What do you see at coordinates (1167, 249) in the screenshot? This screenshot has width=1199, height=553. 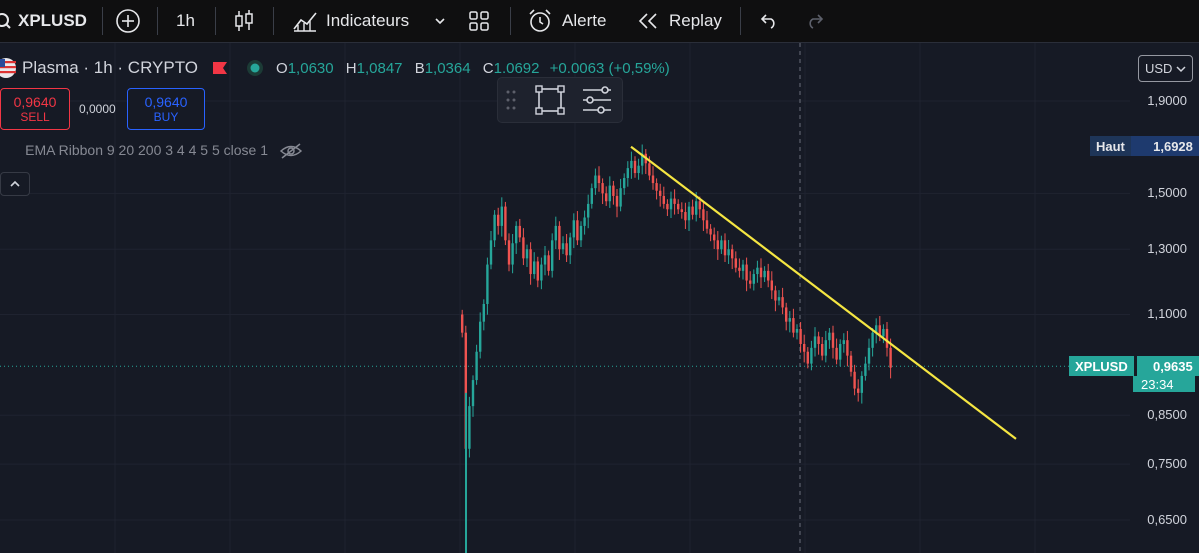 I see `price-axis-tick: 1,3000` at bounding box center [1167, 249].